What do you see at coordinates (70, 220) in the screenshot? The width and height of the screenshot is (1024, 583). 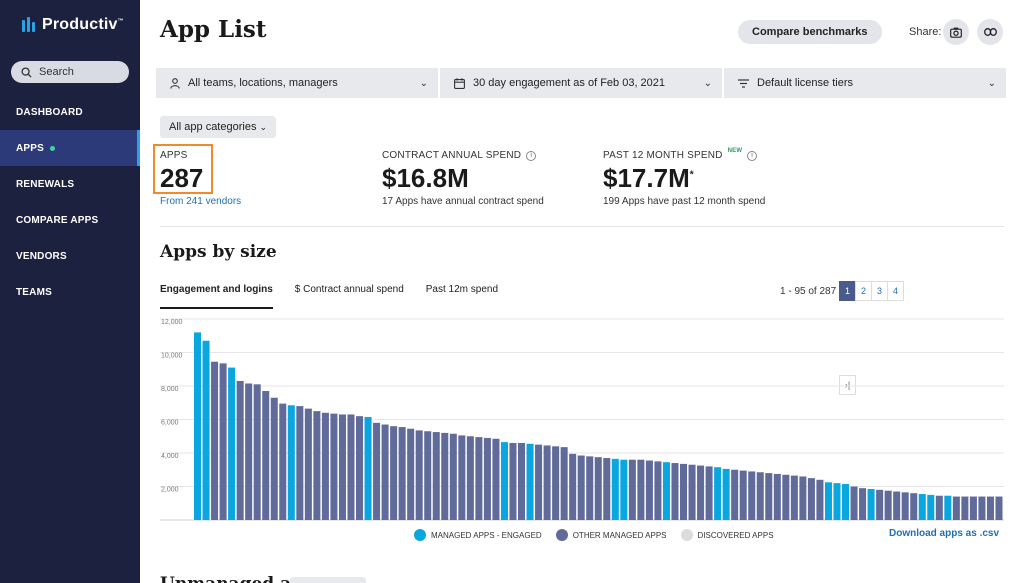 I see `sidebar-item-compare-apps: COMPARE APPS` at bounding box center [70, 220].